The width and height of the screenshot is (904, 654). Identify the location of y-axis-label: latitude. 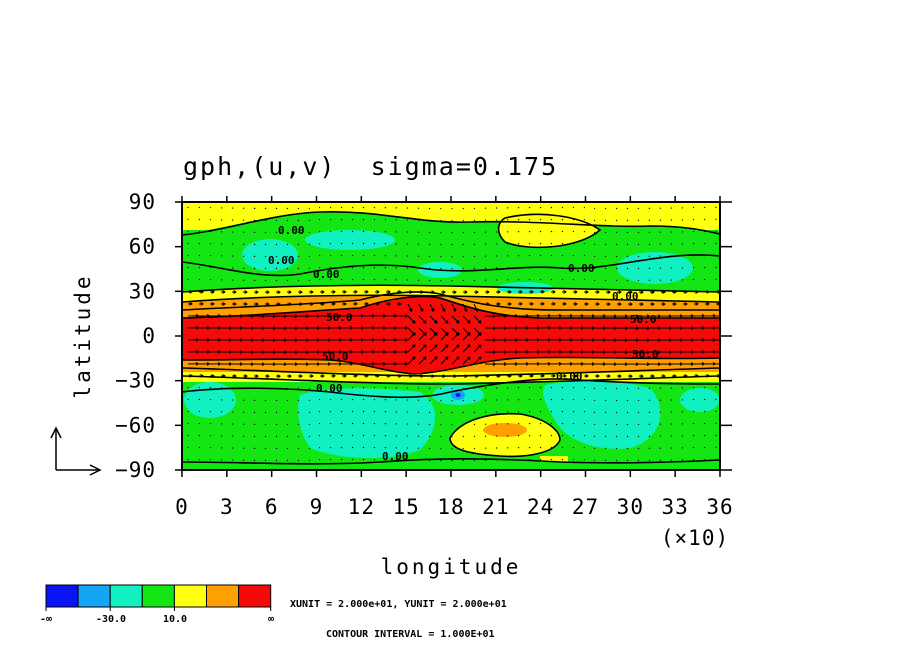
(83, 335).